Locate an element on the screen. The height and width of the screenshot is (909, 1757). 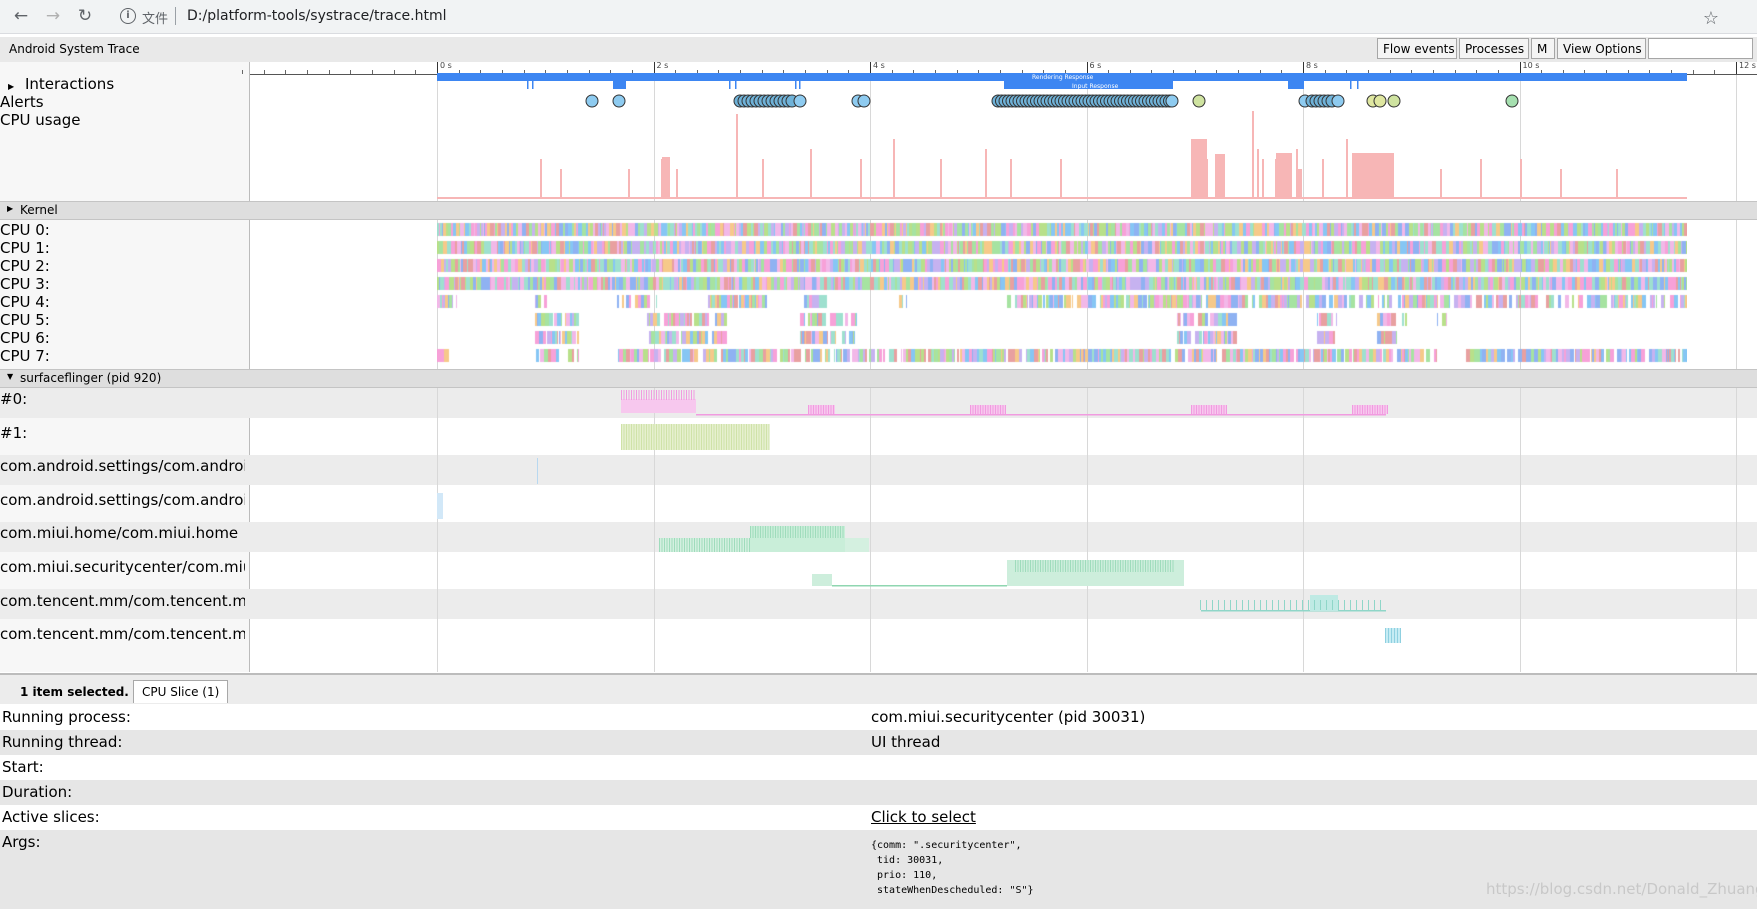
collapse-triangle-icon: ▼ is located at coordinates (10, 376).